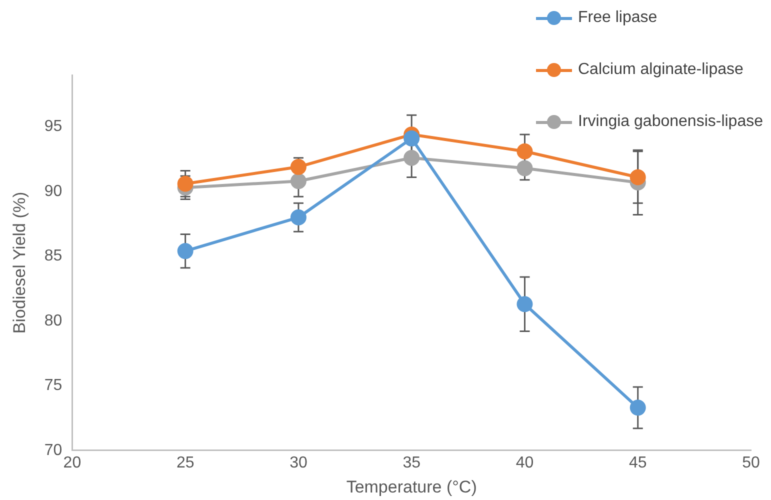 The width and height of the screenshot is (771, 500). I want to click on y-tick-label: 70, so click(53, 450).